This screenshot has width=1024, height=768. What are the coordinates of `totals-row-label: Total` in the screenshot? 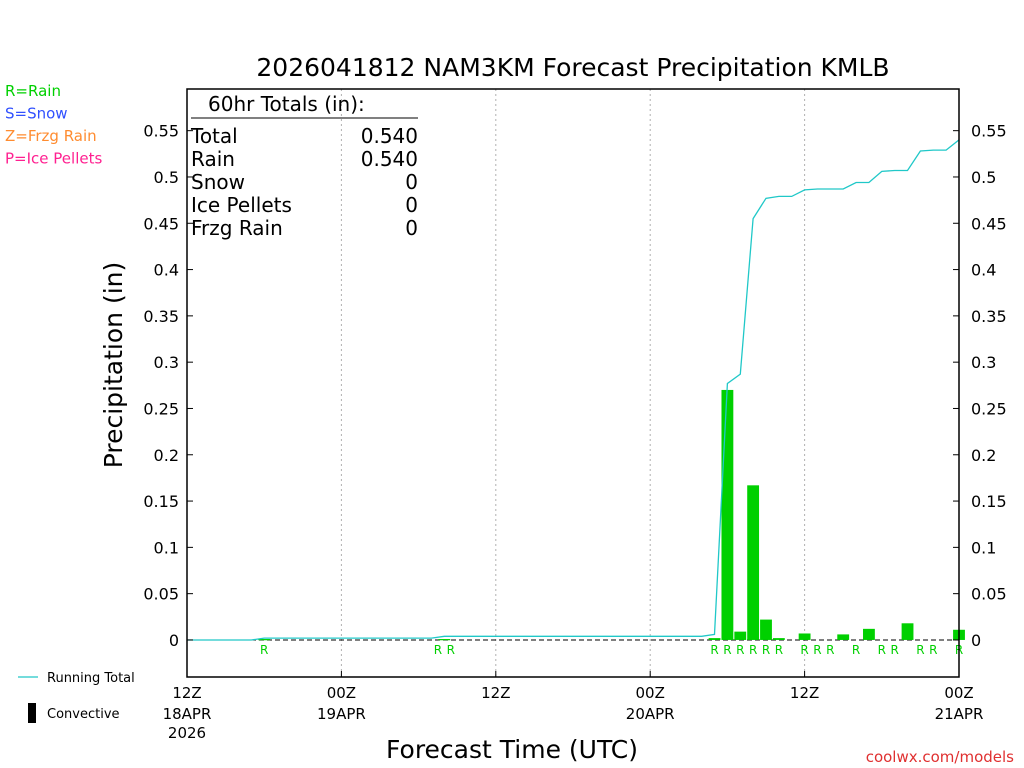 It's located at (214, 136).